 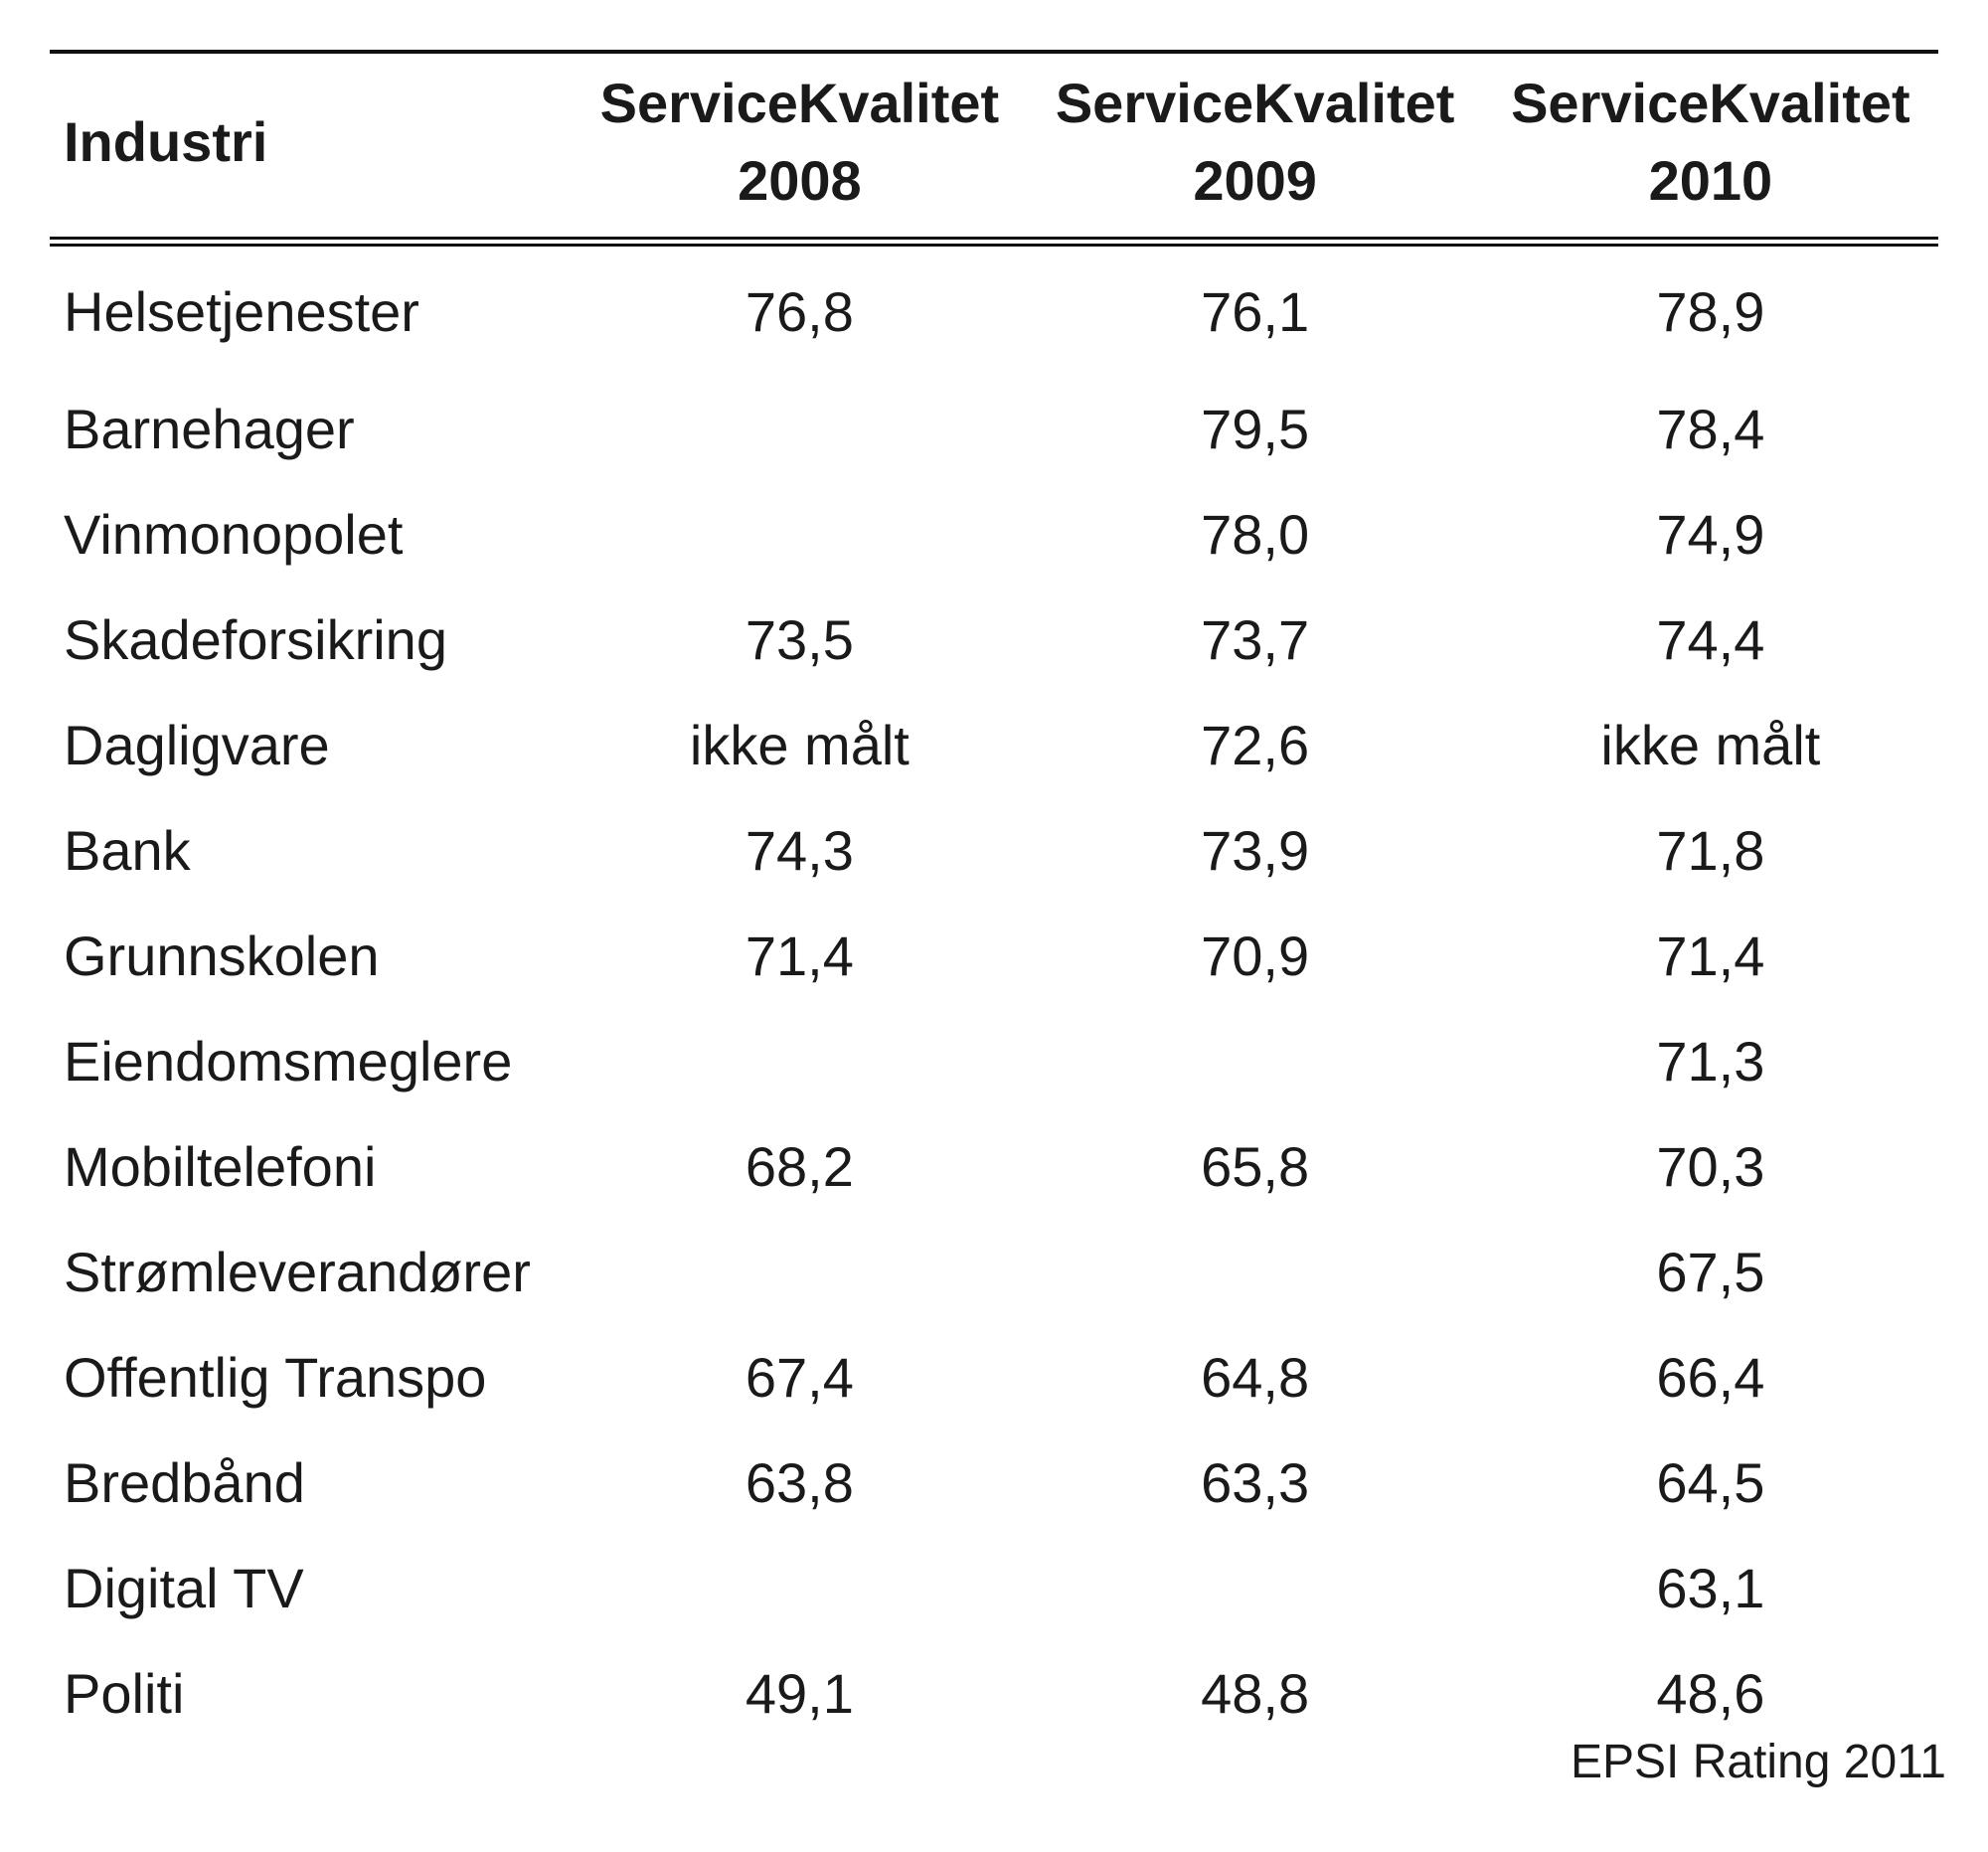 I want to click on cell-2009: 78,0, so click(x=1255, y=534).